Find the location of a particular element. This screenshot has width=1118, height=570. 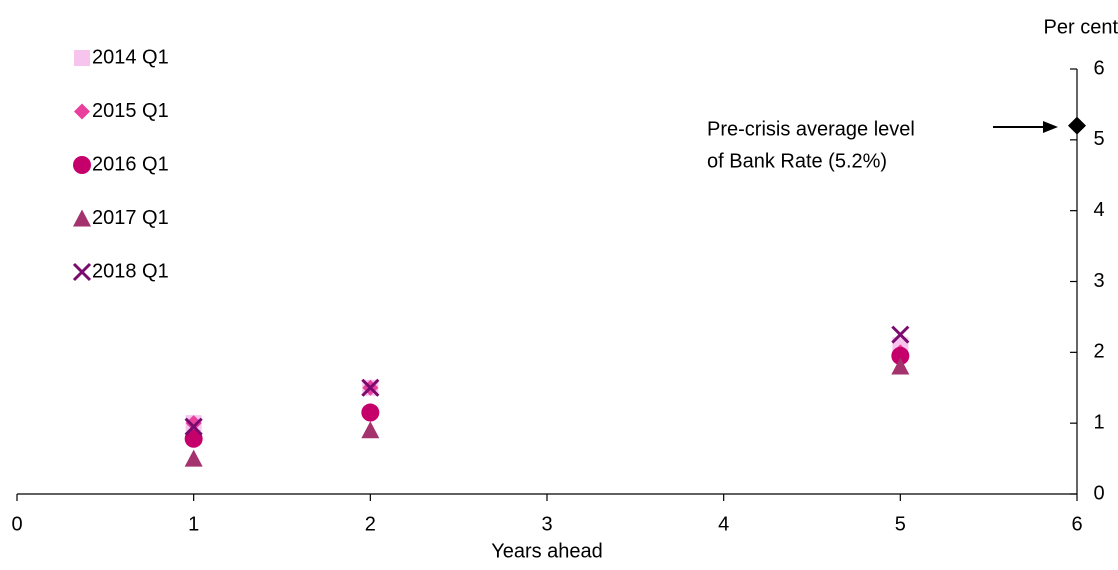

y-tick-label: 2 is located at coordinates (1098, 352).